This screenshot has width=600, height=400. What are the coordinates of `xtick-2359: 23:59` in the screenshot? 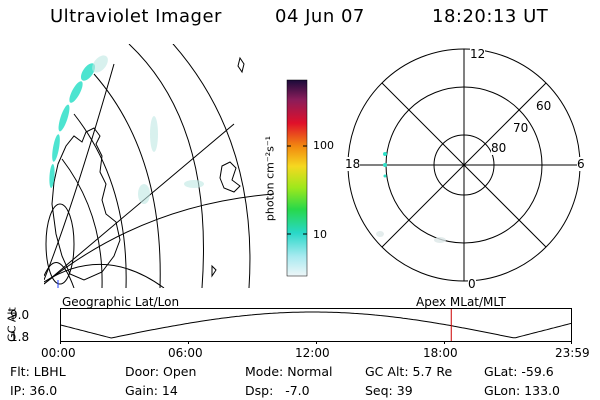 It's located at (572, 353).